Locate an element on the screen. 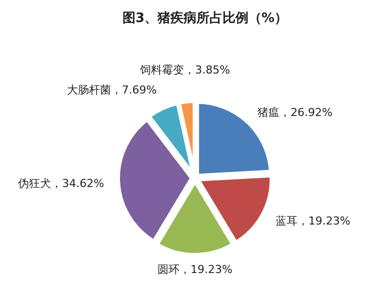 The width and height of the screenshot is (389, 304). slice-label: 大肠杆菌，7.69% is located at coordinates (111, 89).